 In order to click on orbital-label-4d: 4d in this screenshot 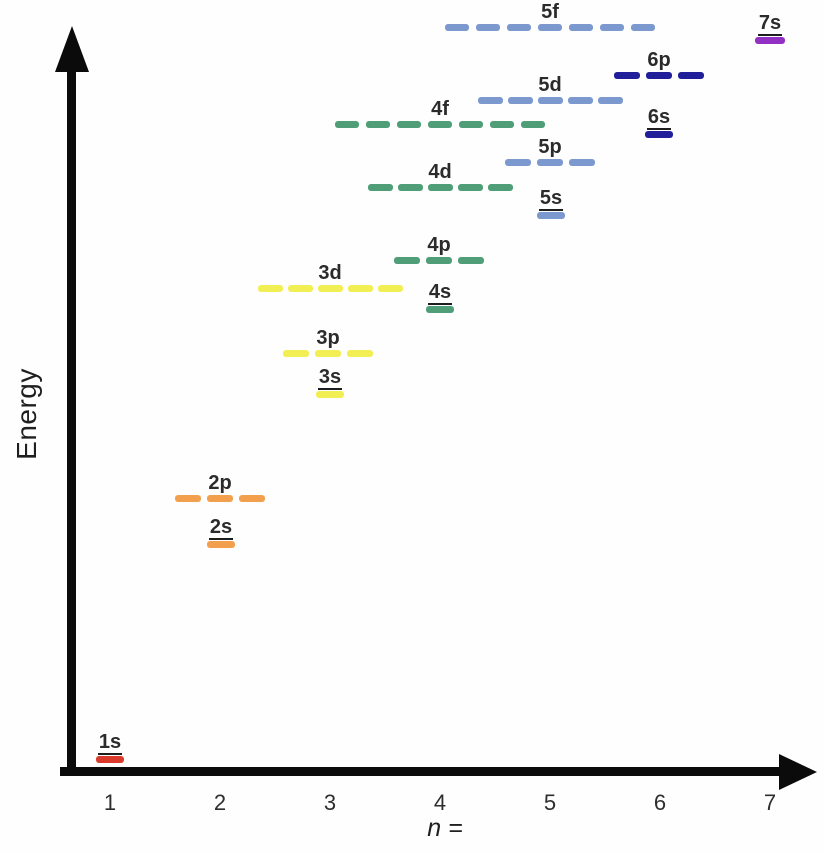, I will do `click(440, 172)`.